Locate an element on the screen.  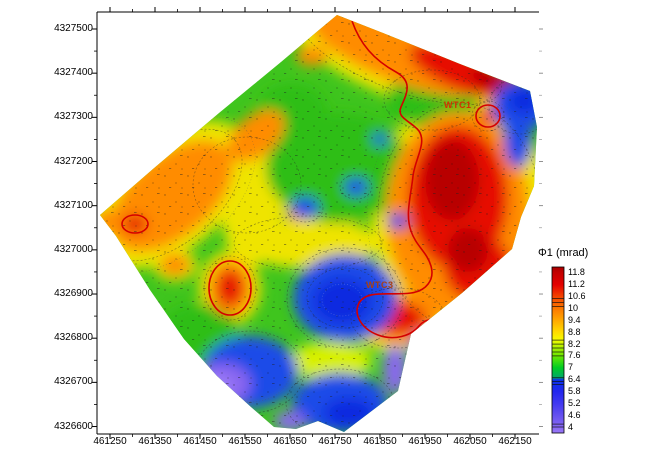
colorbar-tick-label: 8.2 is located at coordinates (574, 343).